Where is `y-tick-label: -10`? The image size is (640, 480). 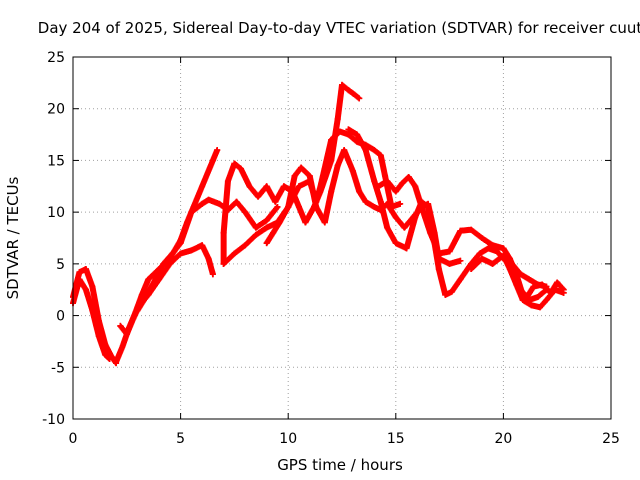
y-tick-label: -10 is located at coordinates (53, 420).